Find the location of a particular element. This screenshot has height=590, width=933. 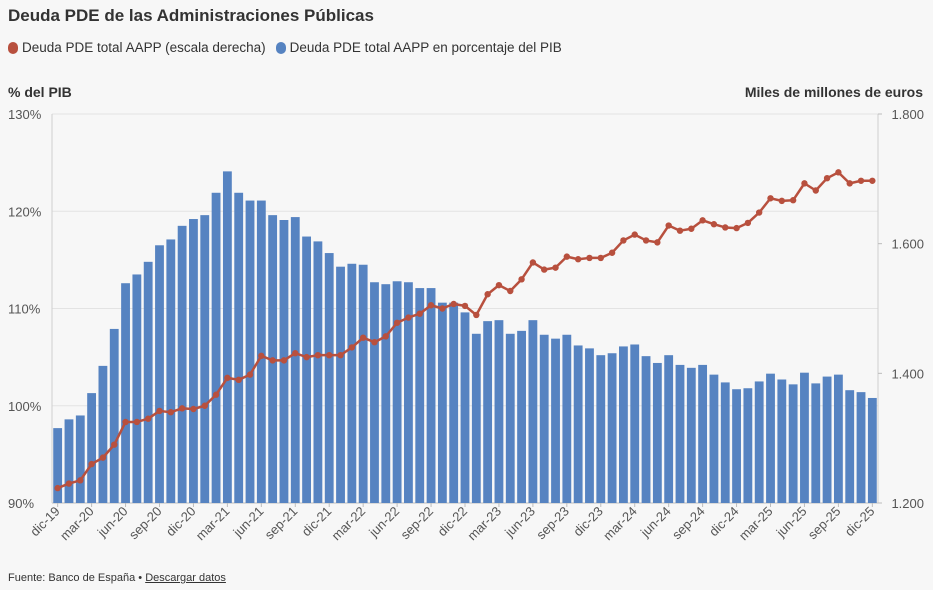

x-tick-label: mar-25 is located at coordinates (756, 524).